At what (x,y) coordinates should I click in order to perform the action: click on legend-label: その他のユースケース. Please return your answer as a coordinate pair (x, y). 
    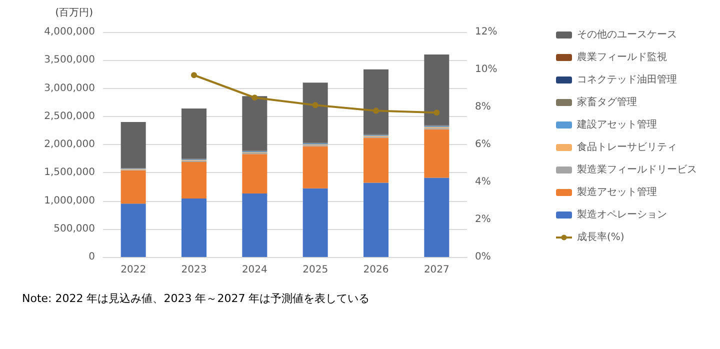
    Looking at the image, I should click on (627, 34).